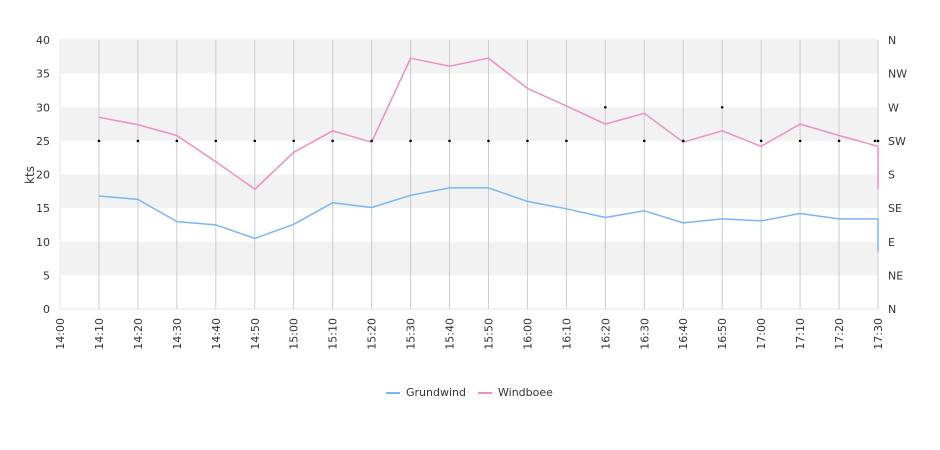 The width and height of the screenshot is (940, 450). What do you see at coordinates (216, 334) in the screenshot?
I see `x-tick-label: 14:40` at bounding box center [216, 334].